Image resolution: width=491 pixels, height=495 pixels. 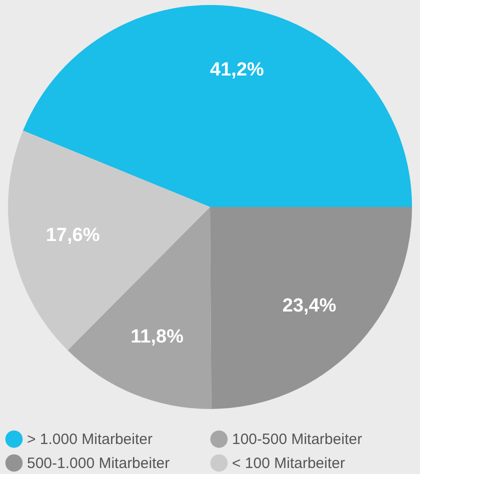 I want to click on legend-label: > 1.000 Mitarbeiter, so click(x=89, y=439).